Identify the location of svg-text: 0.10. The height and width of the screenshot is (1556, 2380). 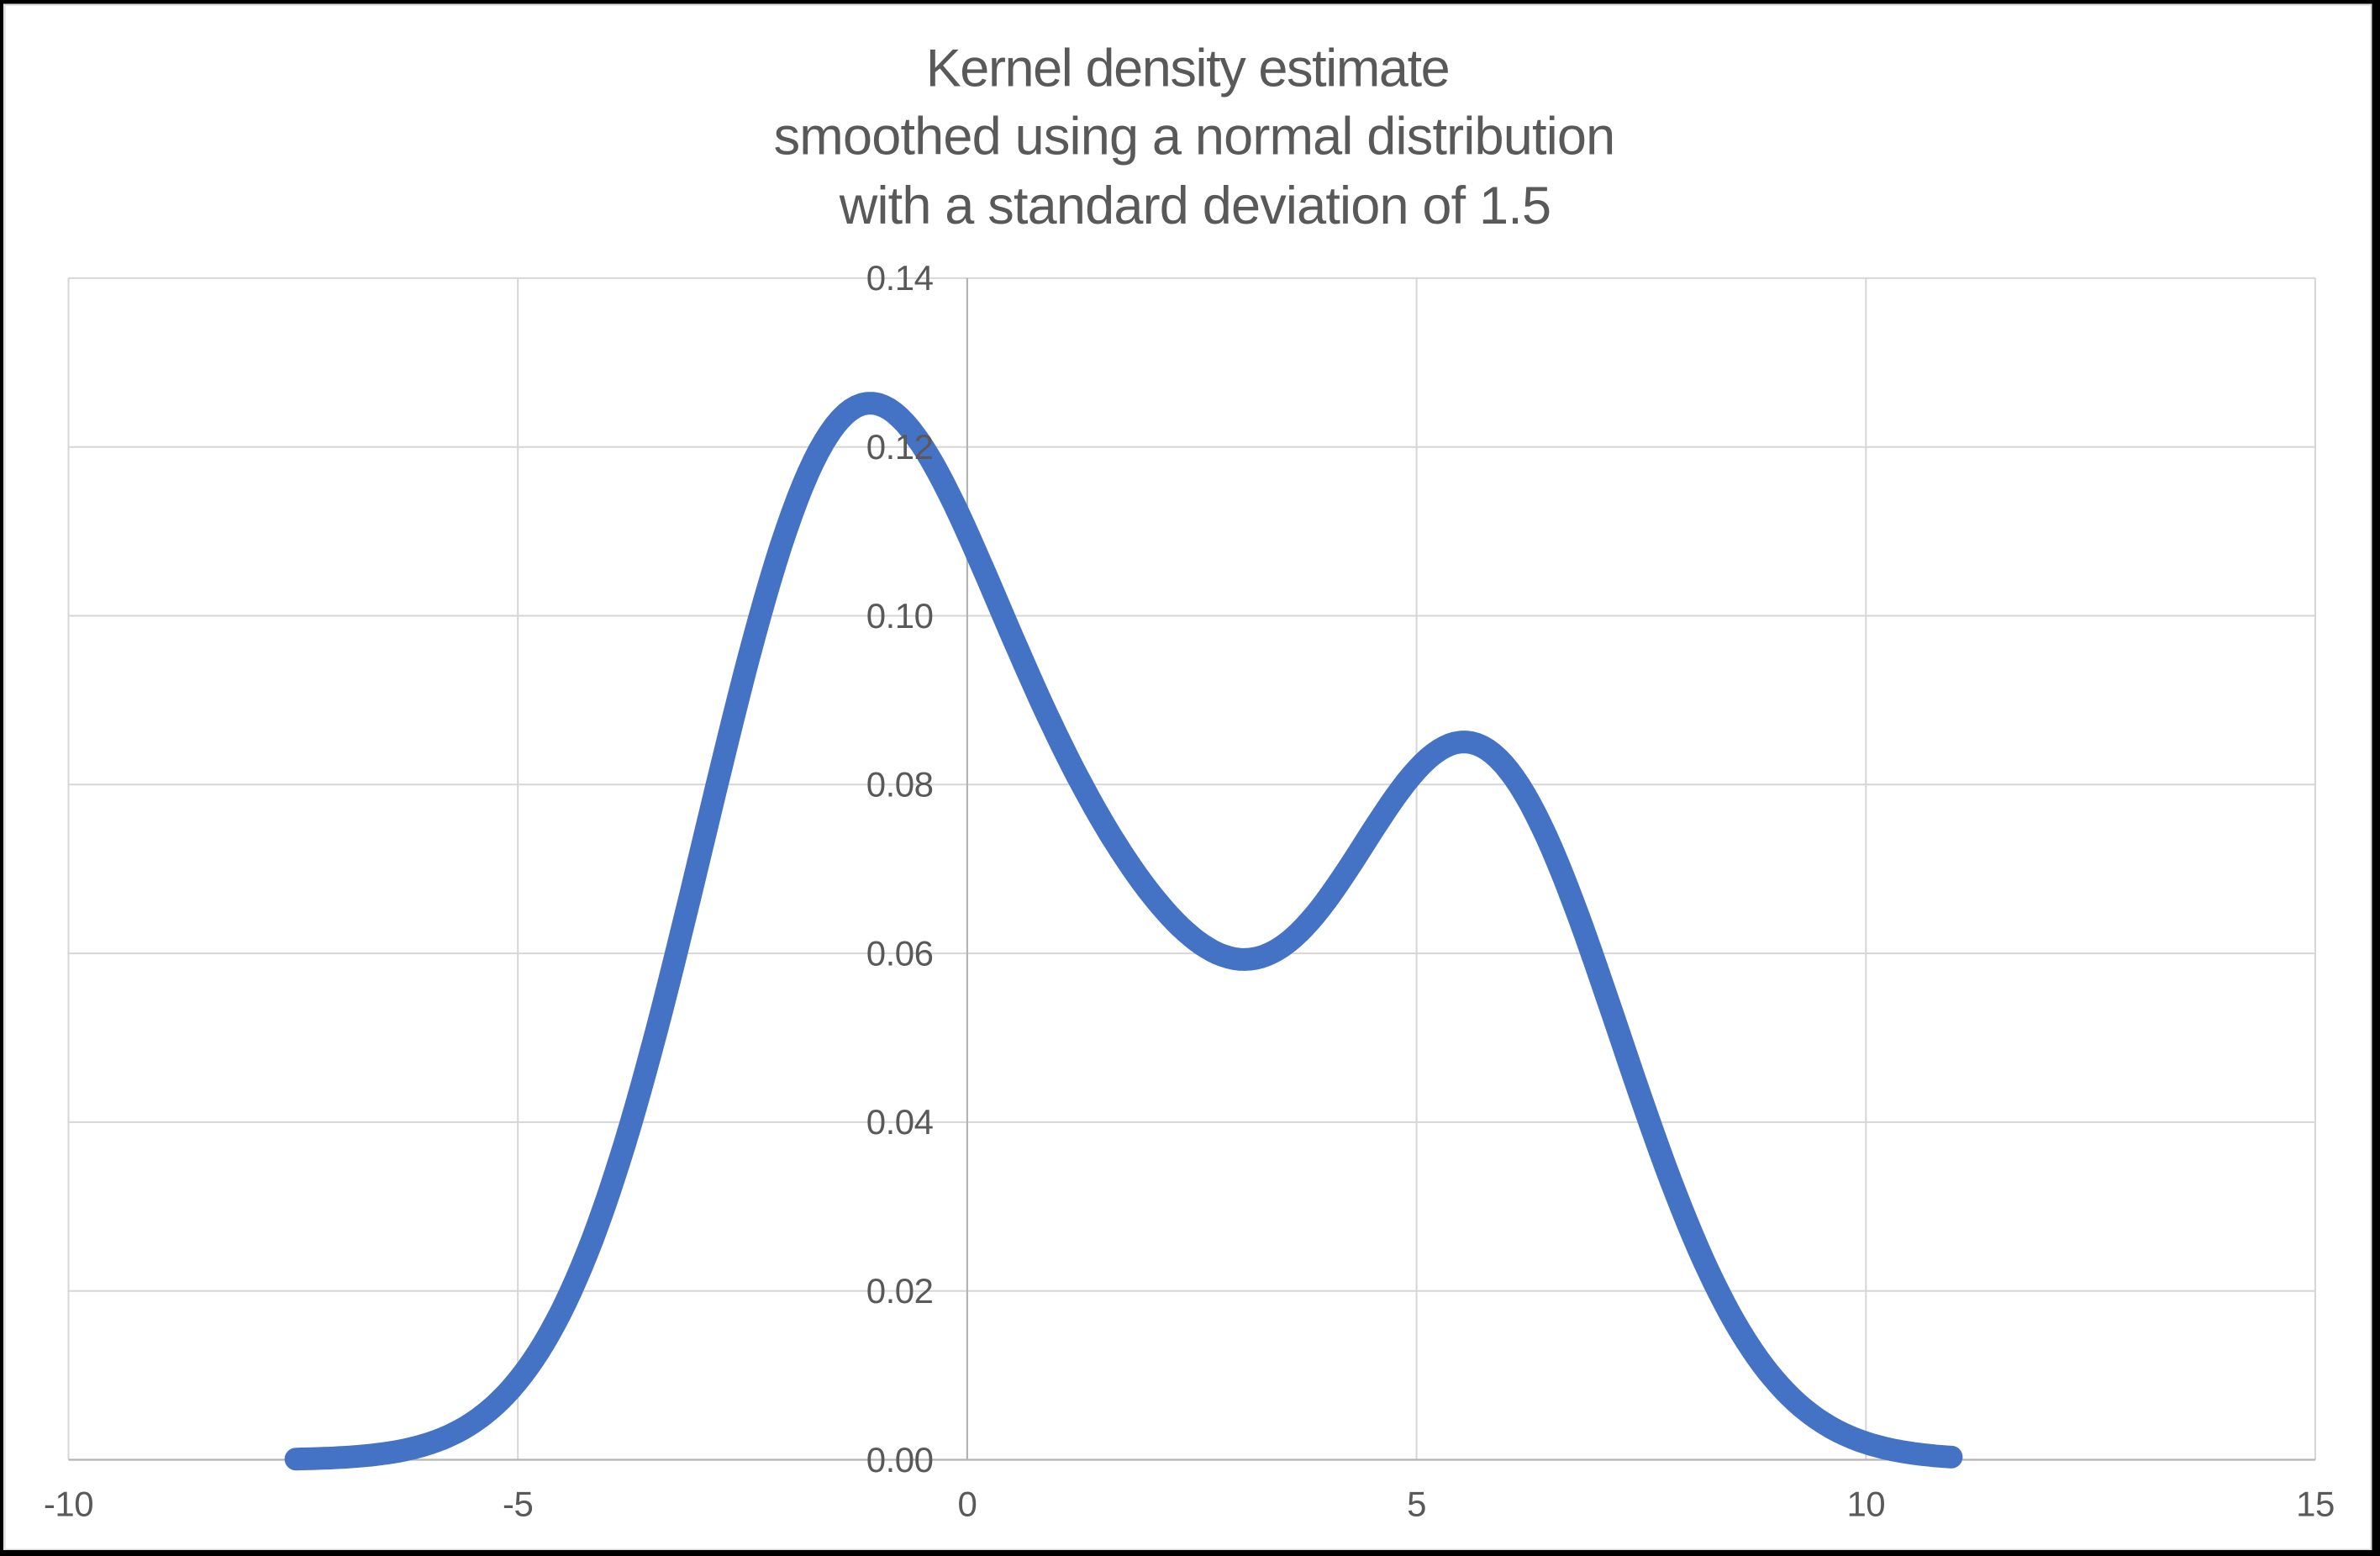
(900, 616).